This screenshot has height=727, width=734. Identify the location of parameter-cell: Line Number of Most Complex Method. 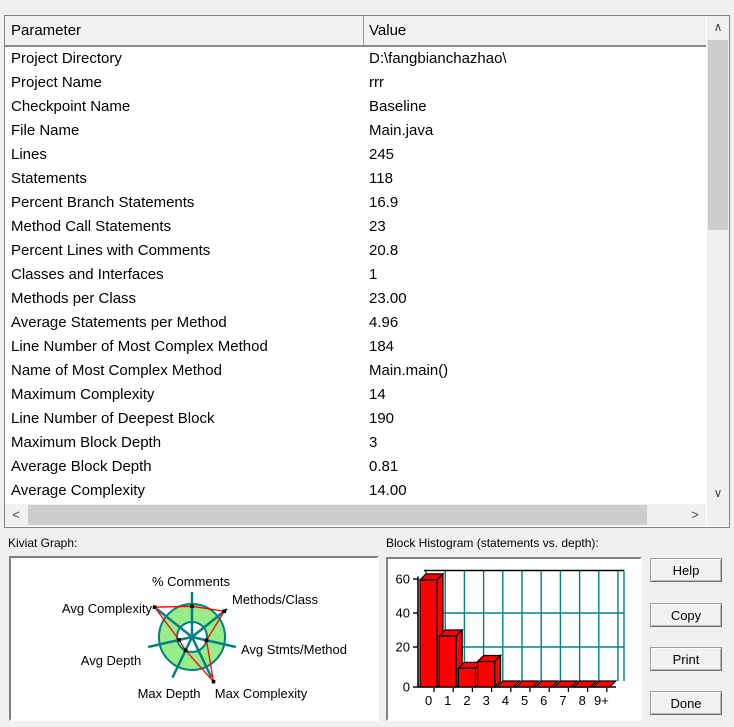
(139, 346).